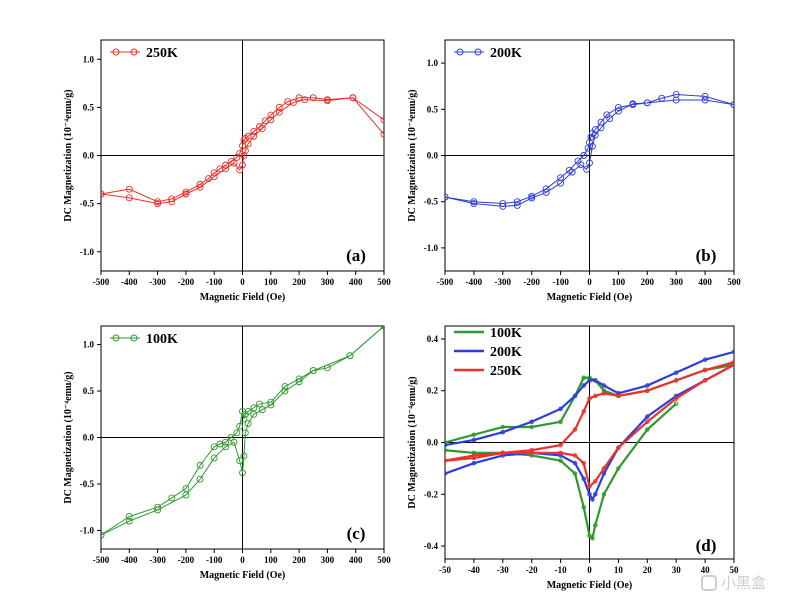  Describe the element at coordinates (445, 570) in the screenshot. I see `x-tick-label: -50` at that location.